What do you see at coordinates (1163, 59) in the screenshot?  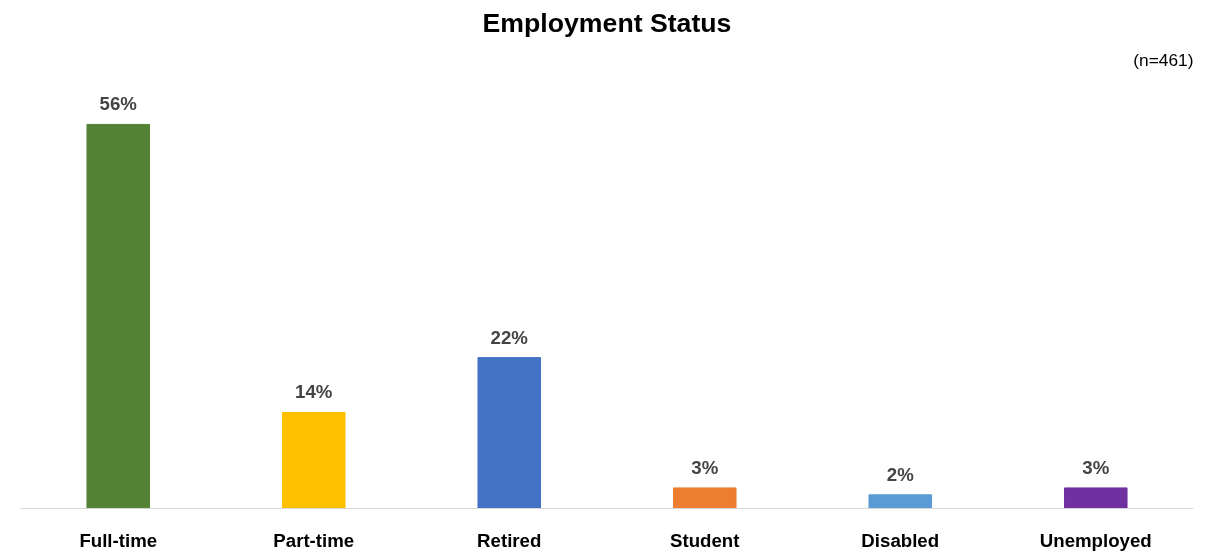 I see `text: (n=461)` at bounding box center [1163, 59].